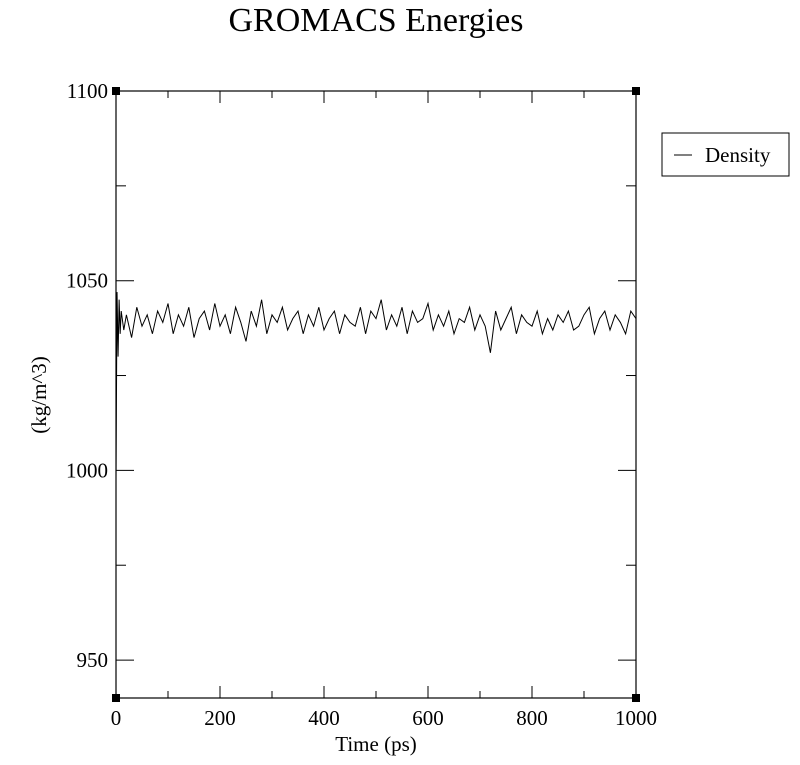 The image size is (800, 765). Describe the element at coordinates (532, 718) in the screenshot. I see `x-tick-label-800: 800` at that location.